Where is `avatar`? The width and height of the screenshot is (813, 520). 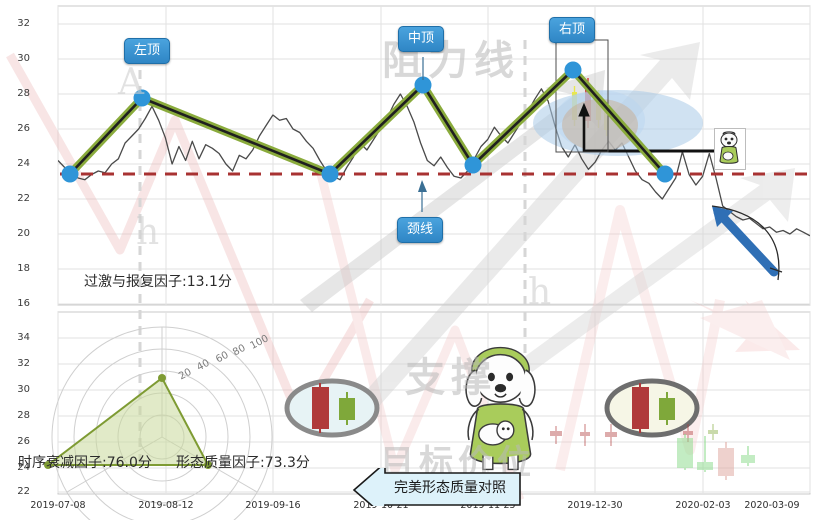 avatar is located at coordinates (730, 149).